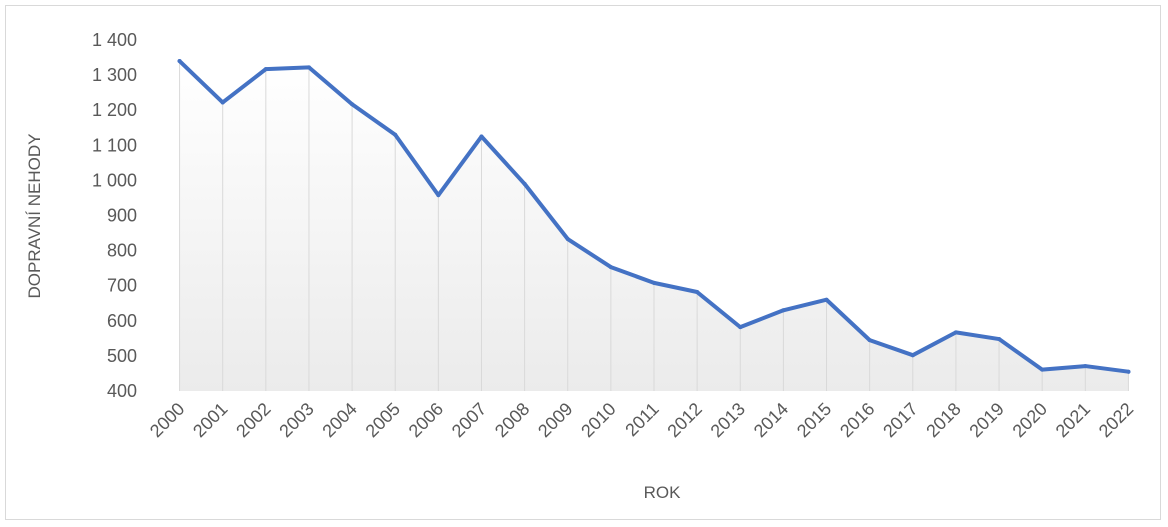 This screenshot has width=1168, height=527. I want to click on x-tick-label: 2020, so click(1030, 420).